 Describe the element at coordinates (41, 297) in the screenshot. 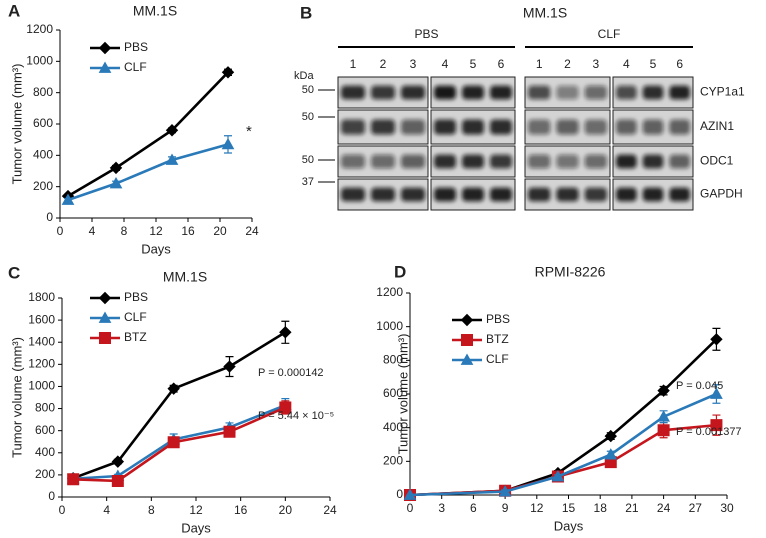

I see `y-tick-label: 1800` at that location.